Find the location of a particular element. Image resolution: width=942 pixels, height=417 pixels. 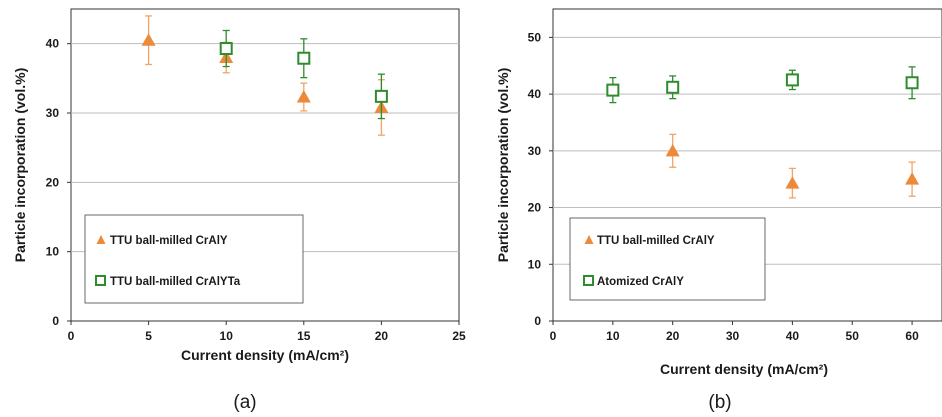

y-tick-label: 50 is located at coordinates (535, 37).